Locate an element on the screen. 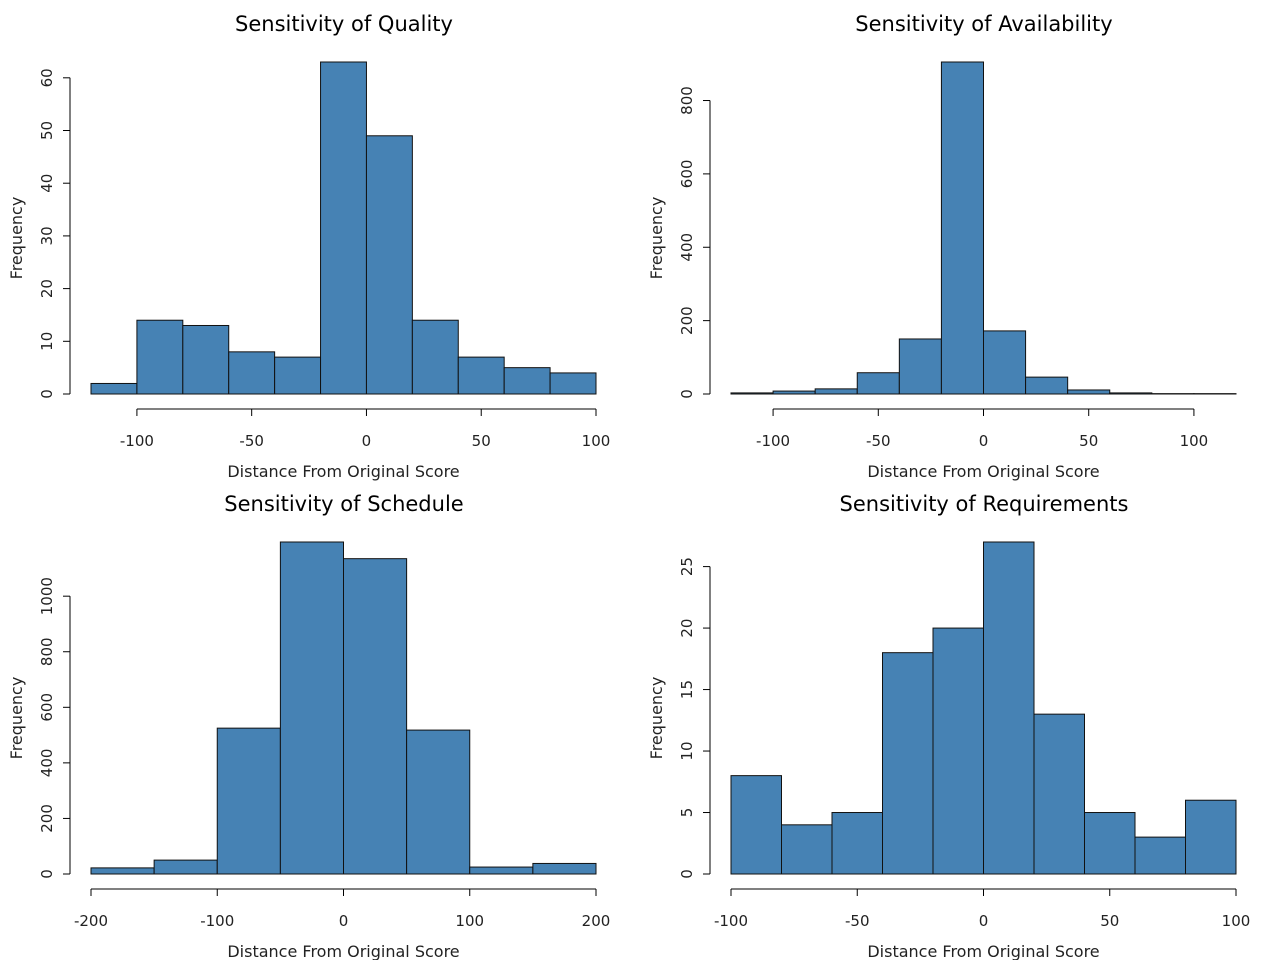 This screenshot has width=1280, height=960. chart-title: Sensitivity of Schedule is located at coordinates (343, 504).